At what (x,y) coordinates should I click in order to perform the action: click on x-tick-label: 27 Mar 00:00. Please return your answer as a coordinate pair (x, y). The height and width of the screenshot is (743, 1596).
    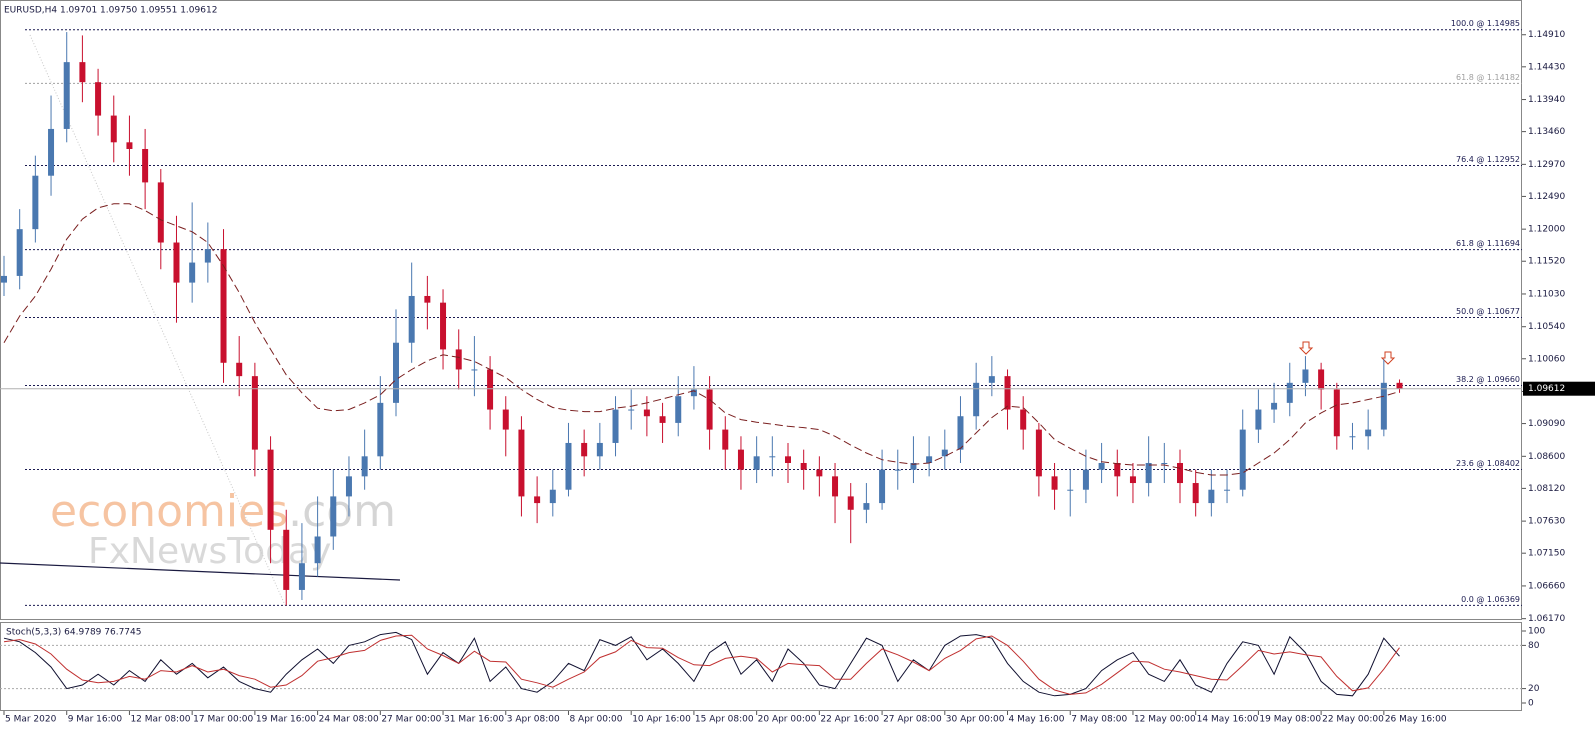
    Looking at the image, I should click on (411, 720).